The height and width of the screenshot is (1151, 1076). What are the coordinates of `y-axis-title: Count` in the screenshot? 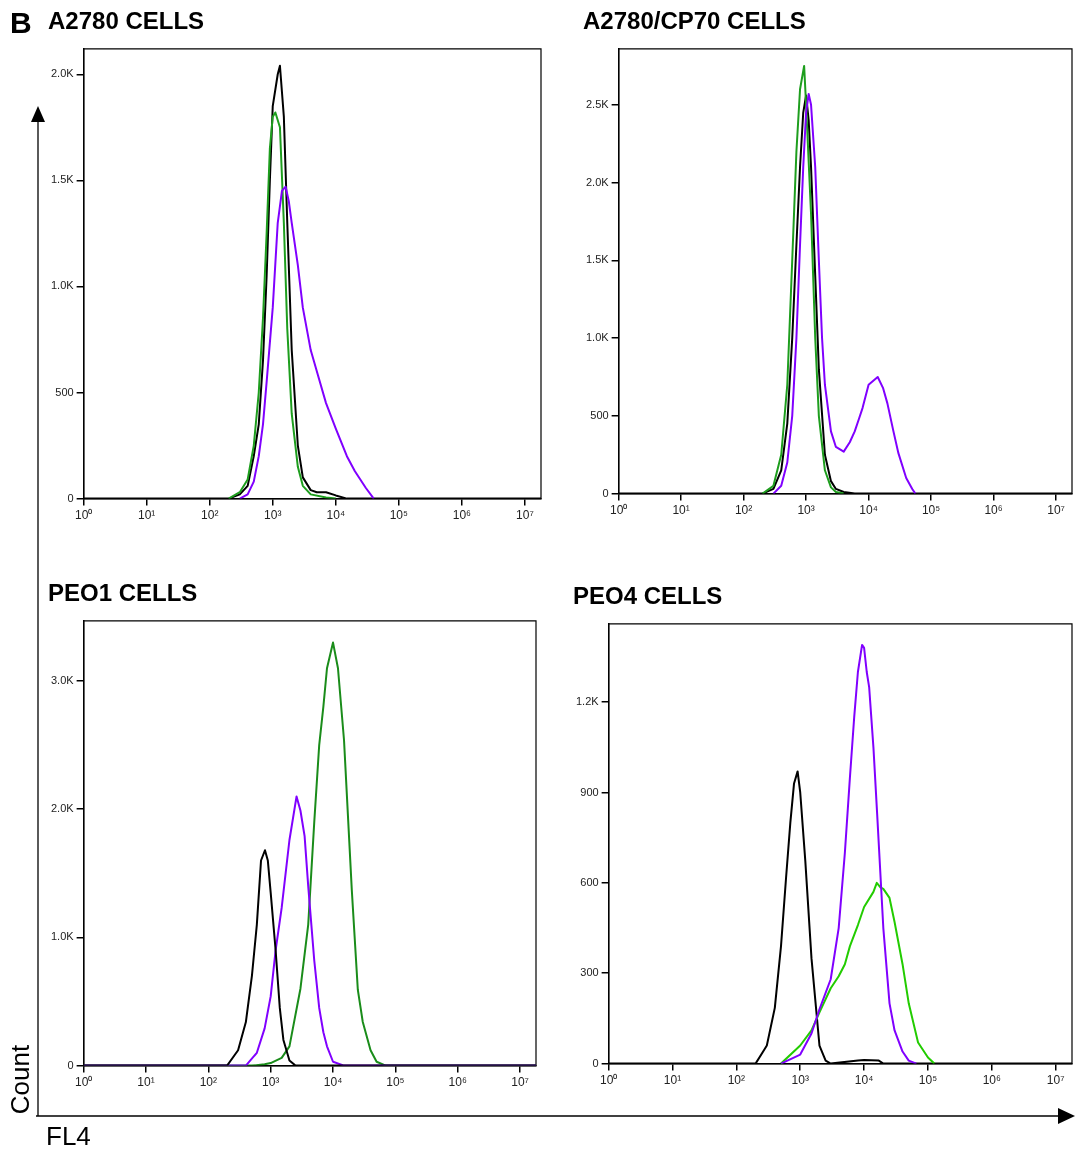 It's located at (21, 1079).